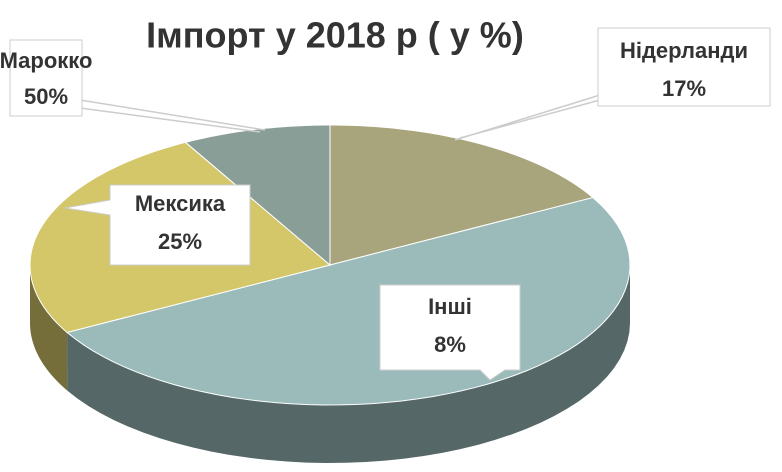 The height and width of the screenshot is (472, 782). What do you see at coordinates (180, 203) in the screenshot?
I see `data-label-name: Мексика` at bounding box center [180, 203].